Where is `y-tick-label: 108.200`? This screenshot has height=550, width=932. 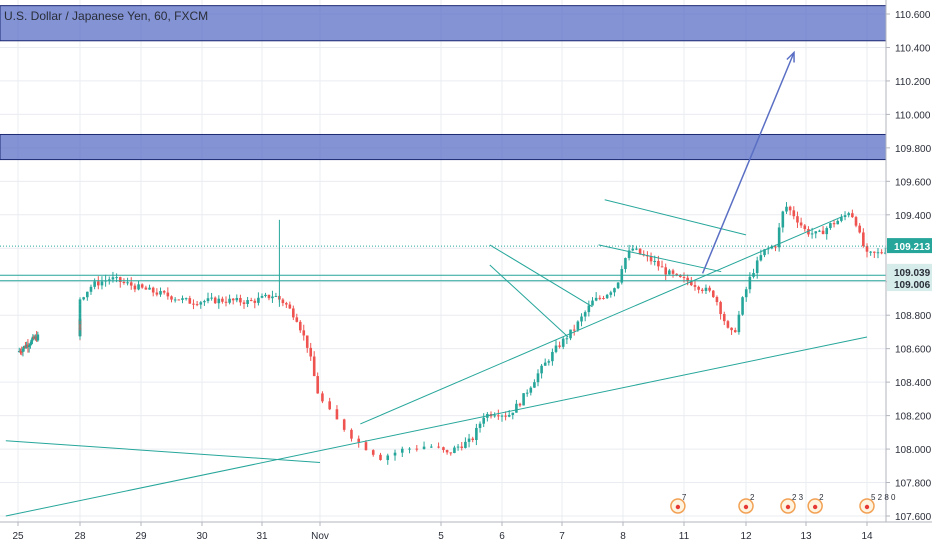 y-tick-label: 108.200 is located at coordinates (913, 417).